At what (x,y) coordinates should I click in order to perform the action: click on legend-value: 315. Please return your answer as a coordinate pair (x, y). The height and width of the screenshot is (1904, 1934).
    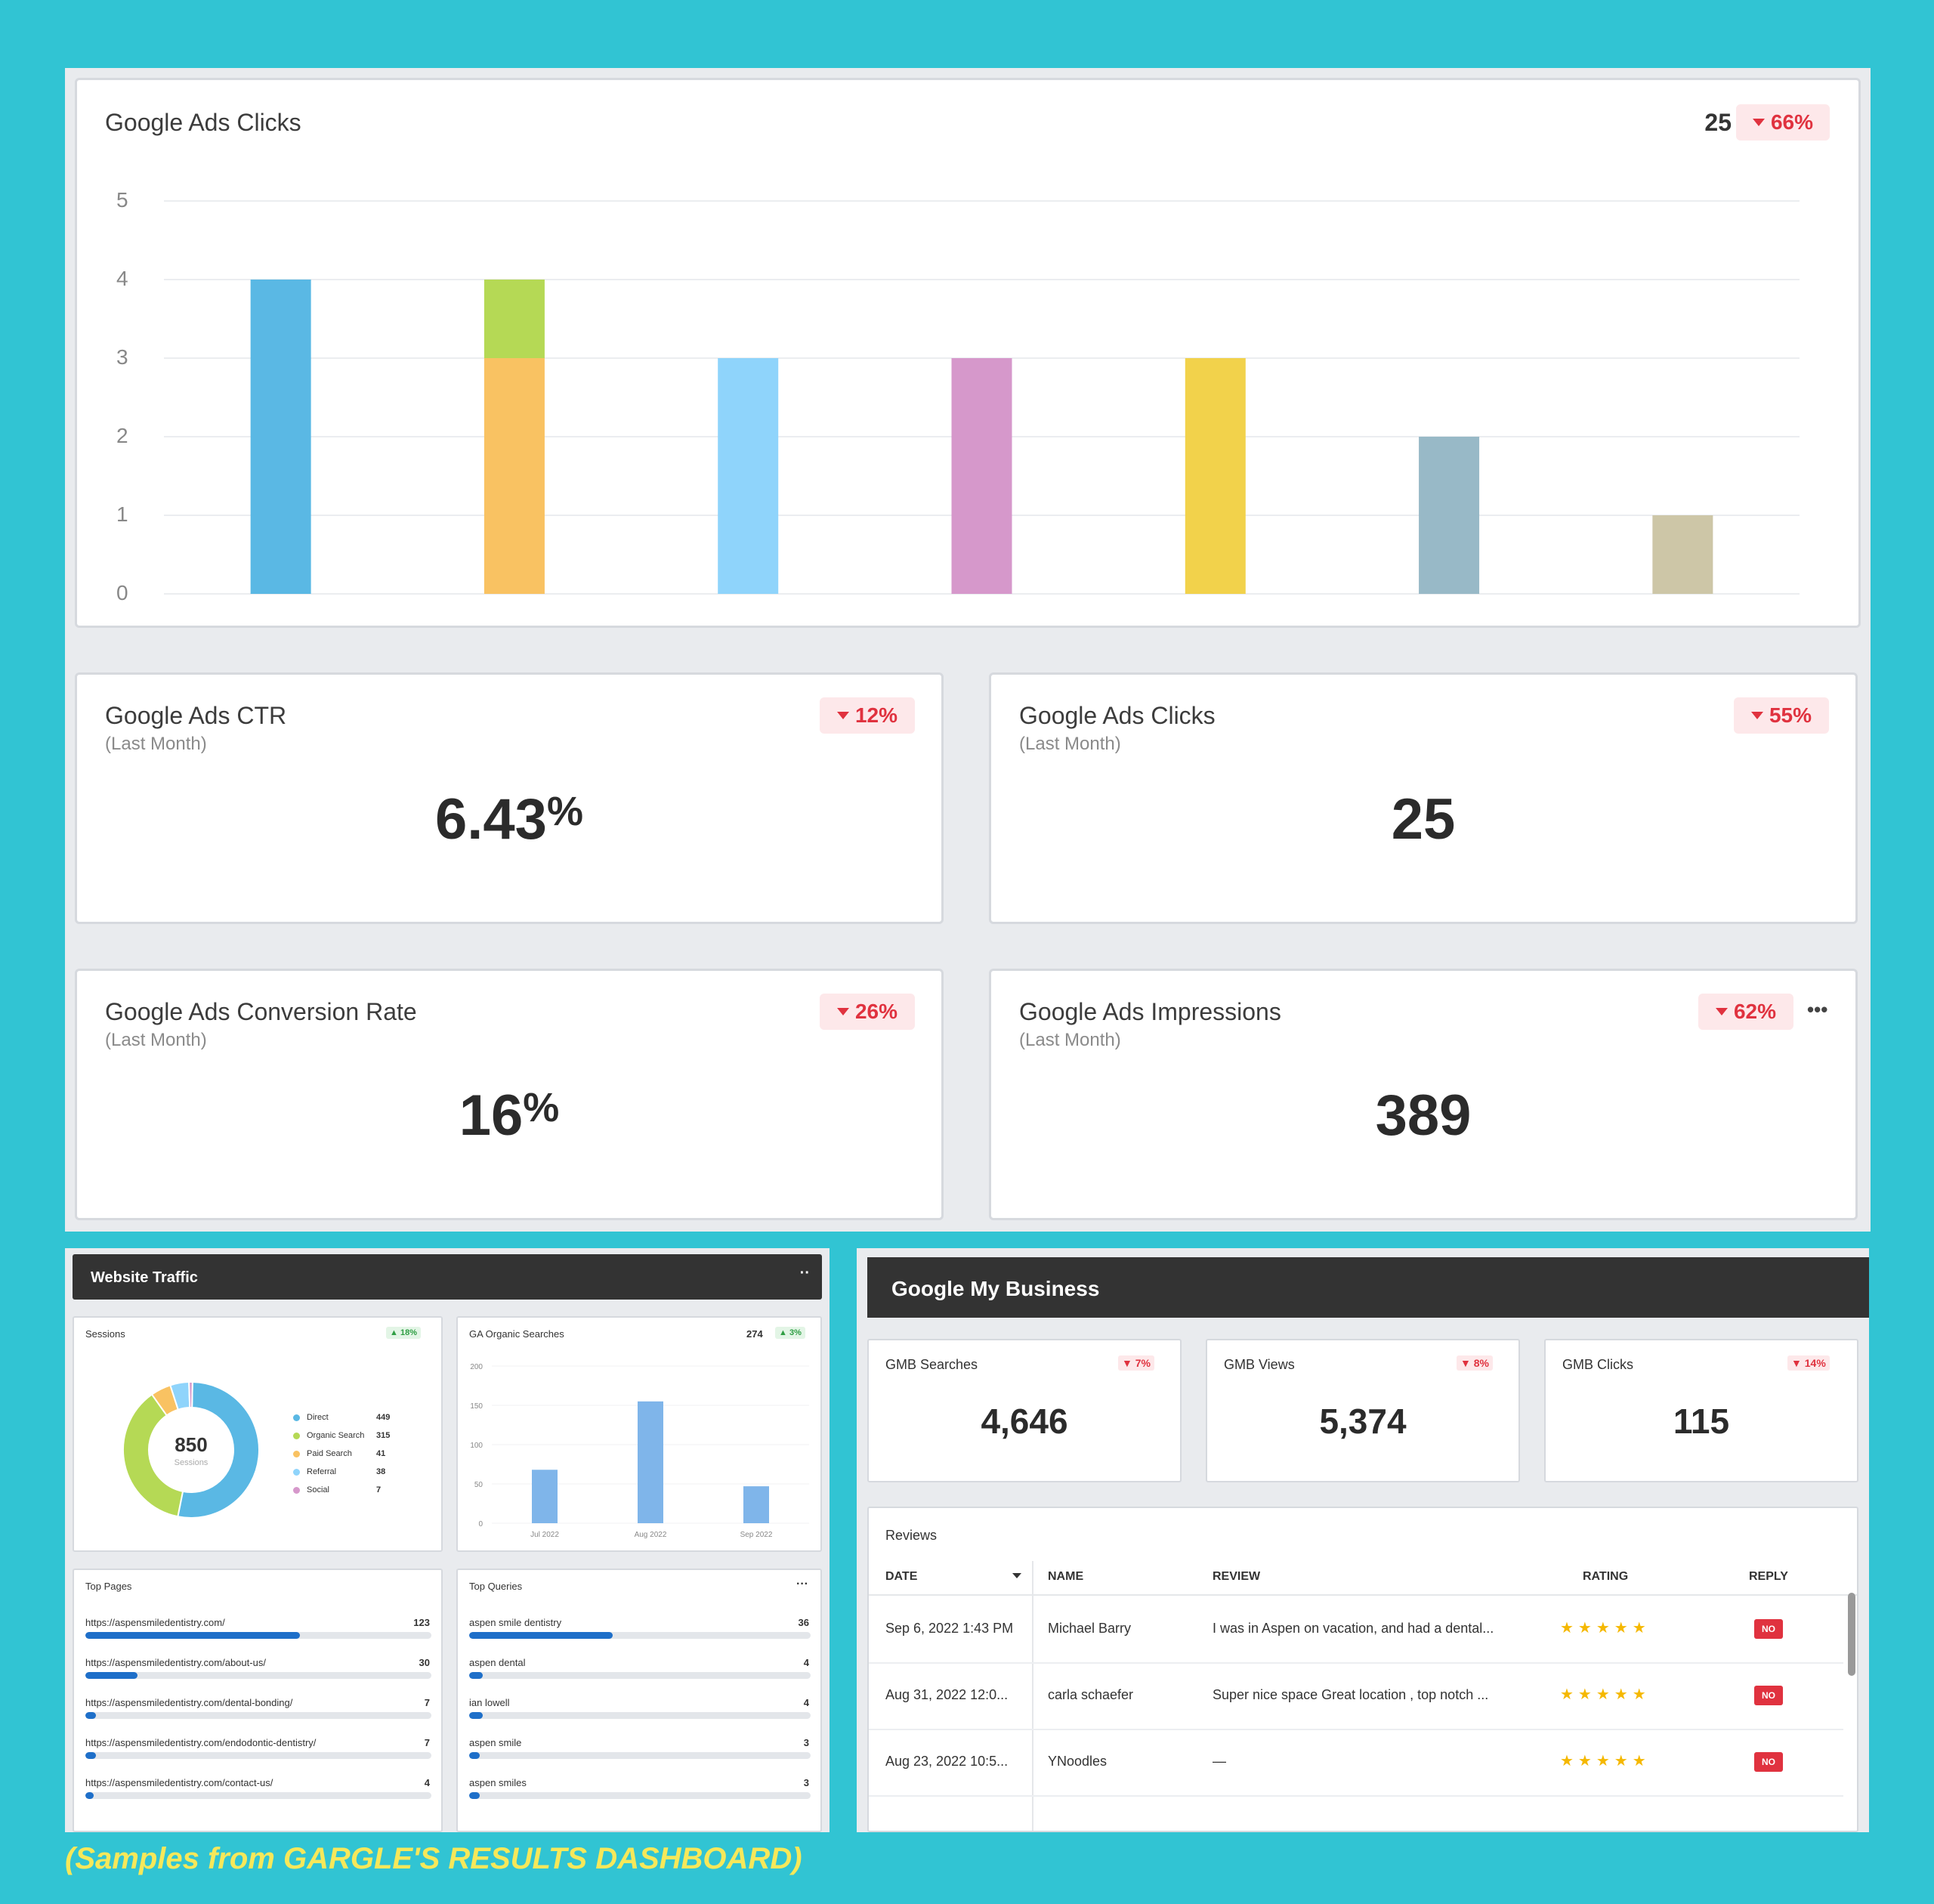
    Looking at the image, I should click on (383, 1435).